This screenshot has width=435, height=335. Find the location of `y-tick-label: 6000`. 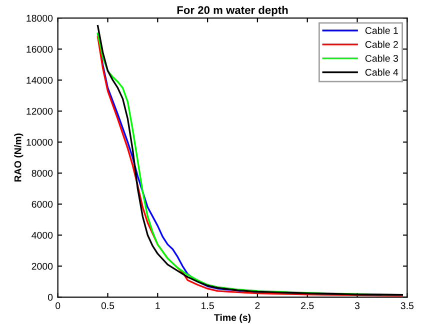

y-tick-label: 6000 is located at coordinates (42, 204).